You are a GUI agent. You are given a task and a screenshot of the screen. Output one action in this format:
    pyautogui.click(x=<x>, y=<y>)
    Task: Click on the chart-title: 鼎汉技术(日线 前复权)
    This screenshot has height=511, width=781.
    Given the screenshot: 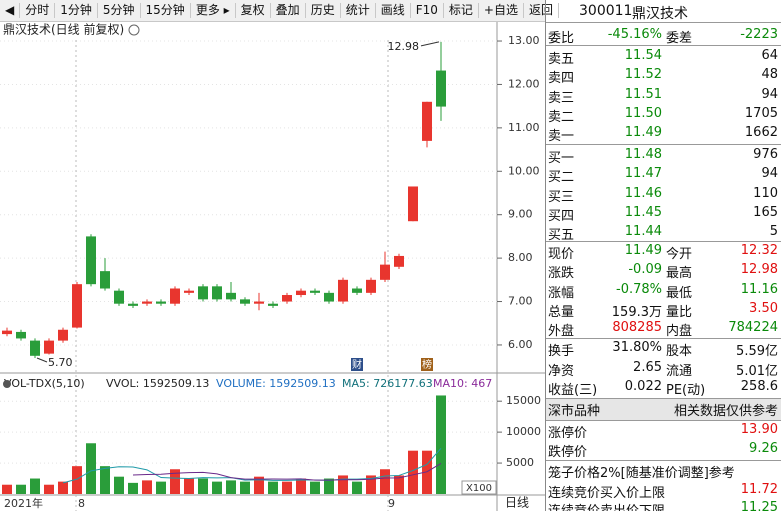 What is the action you would take?
    pyautogui.click(x=63, y=29)
    